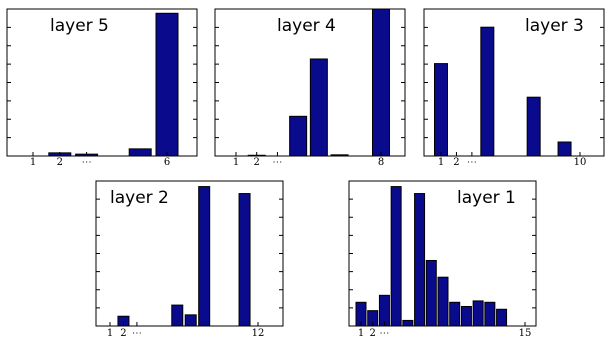 This screenshot has width=613, height=339. What do you see at coordinates (580, 162) in the screenshot?
I see `x-tick-label: 10` at bounding box center [580, 162].